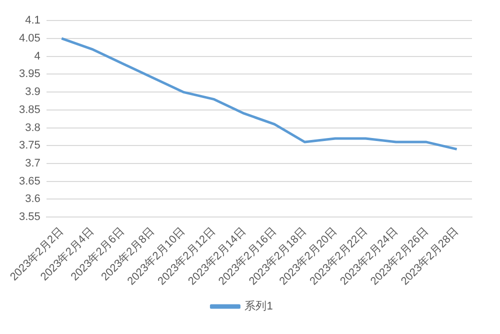 This screenshot has height=334, width=500. I want to click on y-tick-label: 3.85, so click(29, 110).